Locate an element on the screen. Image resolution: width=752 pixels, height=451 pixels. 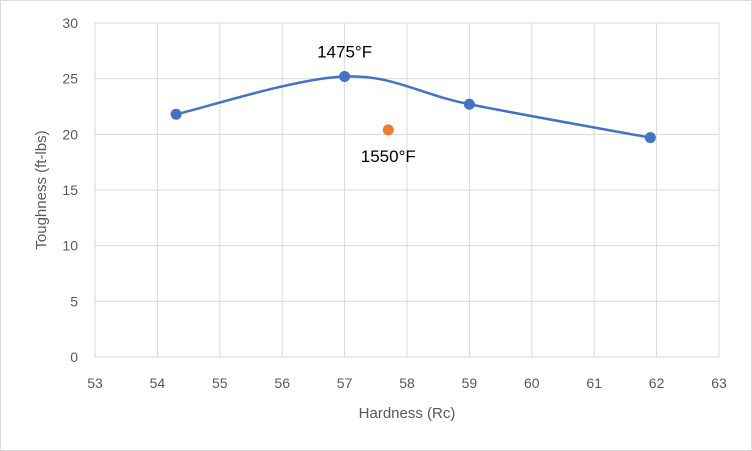
y-tick-labels: 0 5 10 15 20 25 30 is located at coordinates (70, 190).